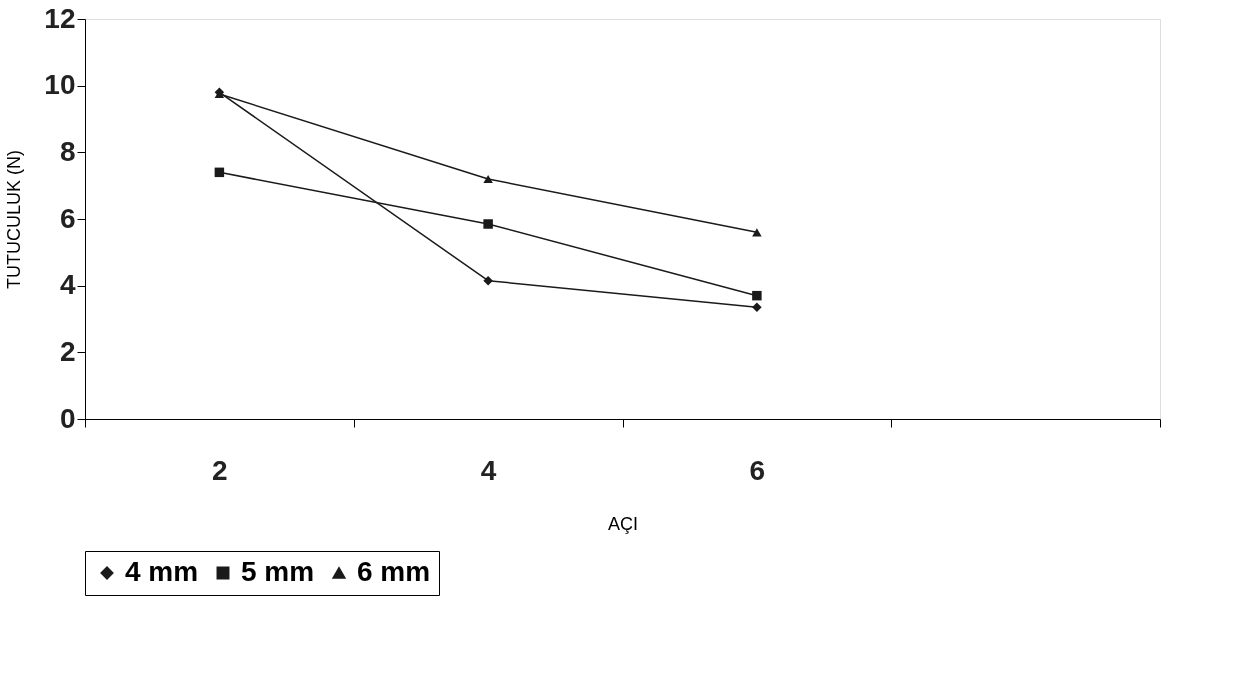 The width and height of the screenshot is (1234, 687). I want to click on x-tick-label: 2, so click(220, 470).